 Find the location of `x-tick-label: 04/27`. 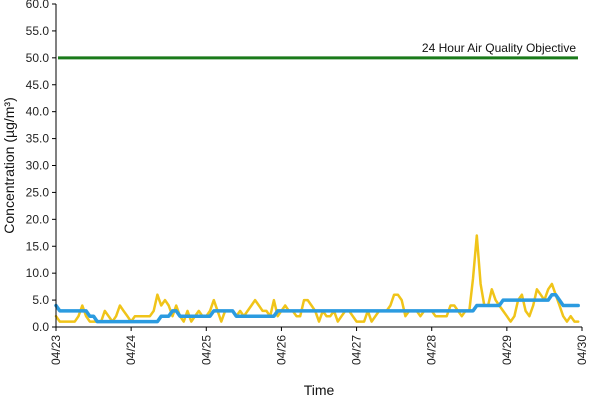

x-tick-label: 04/27 is located at coordinates (357, 350).